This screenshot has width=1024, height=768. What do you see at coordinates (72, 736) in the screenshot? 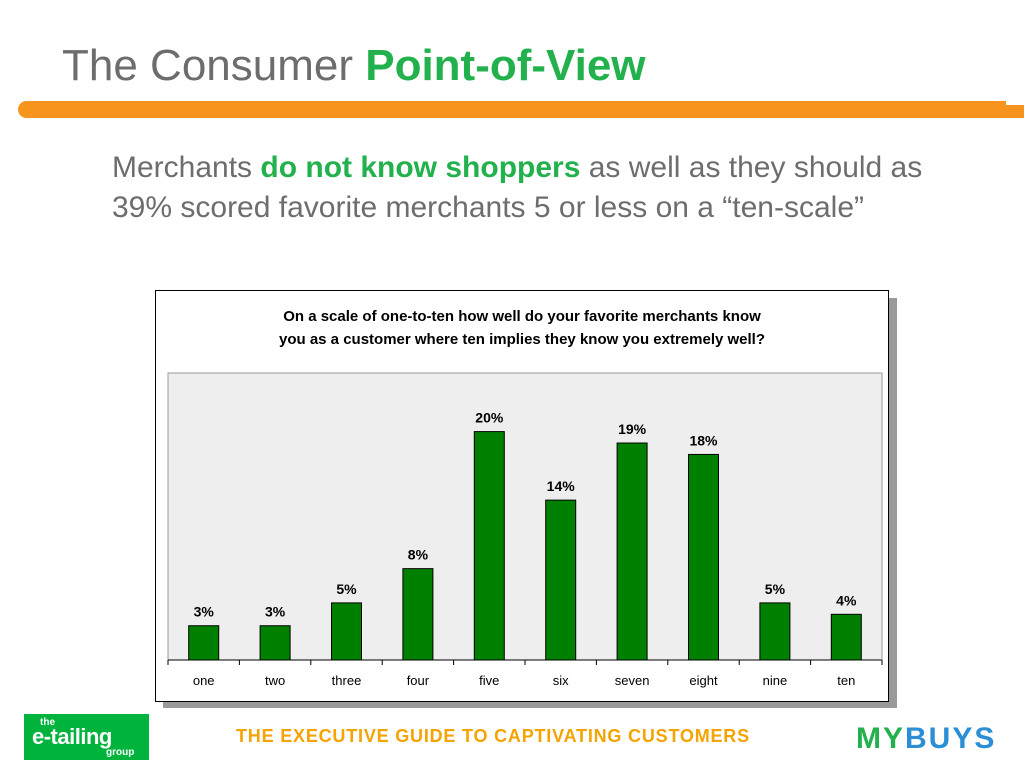
I see `logo-main: e-tailing` at bounding box center [72, 736].